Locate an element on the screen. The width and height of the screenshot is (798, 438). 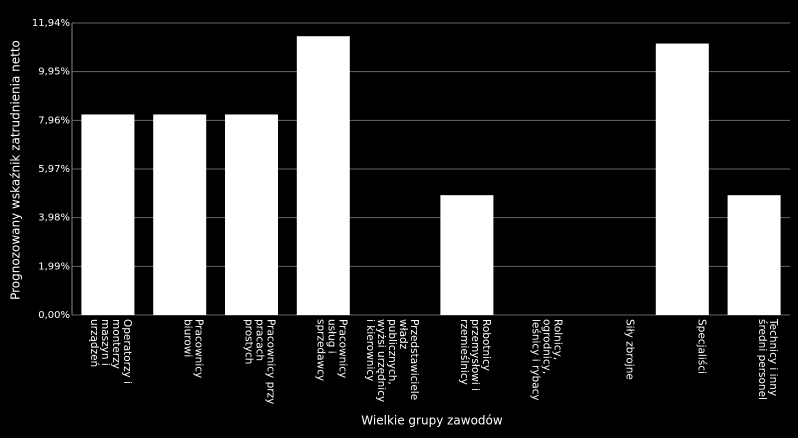
x-tick-label: Robotnicy przemysłowi i rzemieślnicy is located at coordinates (474, 355).